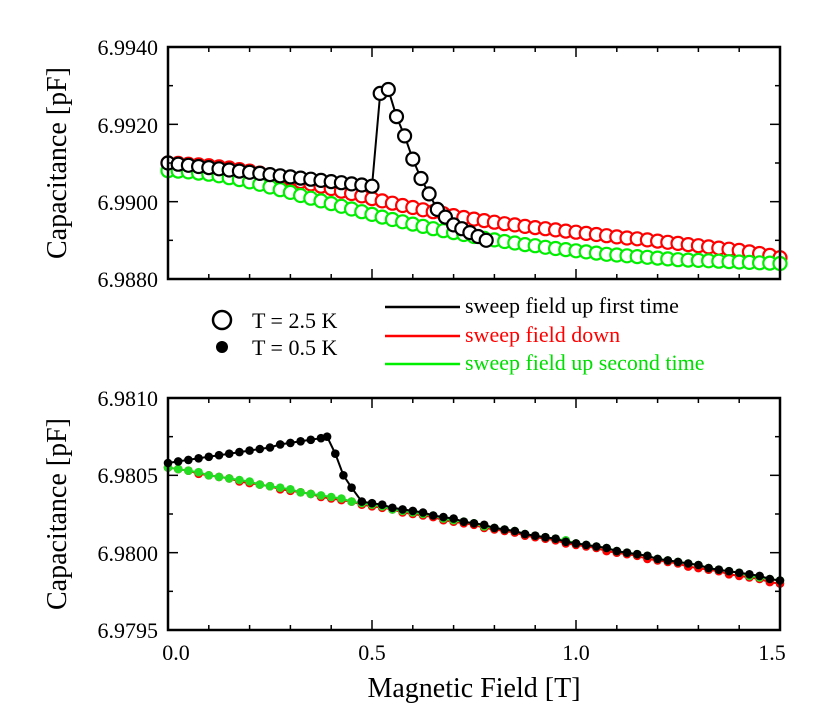 This screenshot has height=726, width=830. What do you see at coordinates (294, 320) in the screenshot?
I see `legend-temperature-high: T = 2.5 K` at bounding box center [294, 320].